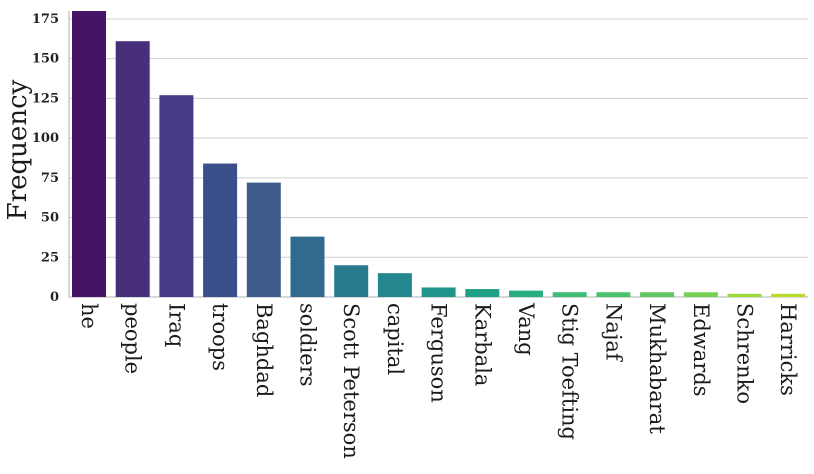  I want to click on bar-iraq, so click(176, 196).